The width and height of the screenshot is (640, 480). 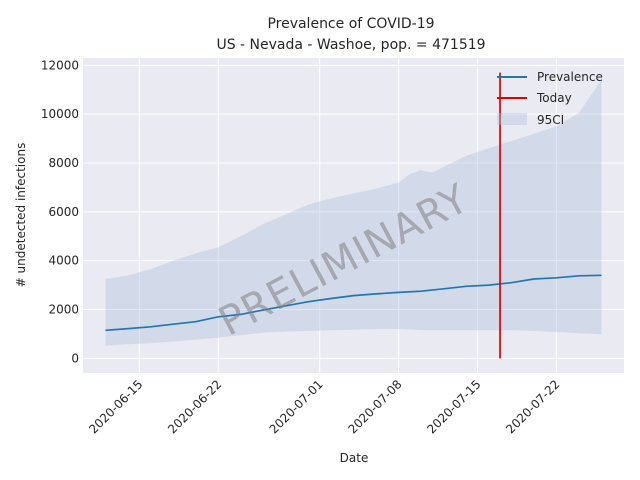 I want to click on y-tick-labels: 0 2000 4000 6000 8000 10000 12000, so click(x=60, y=211).